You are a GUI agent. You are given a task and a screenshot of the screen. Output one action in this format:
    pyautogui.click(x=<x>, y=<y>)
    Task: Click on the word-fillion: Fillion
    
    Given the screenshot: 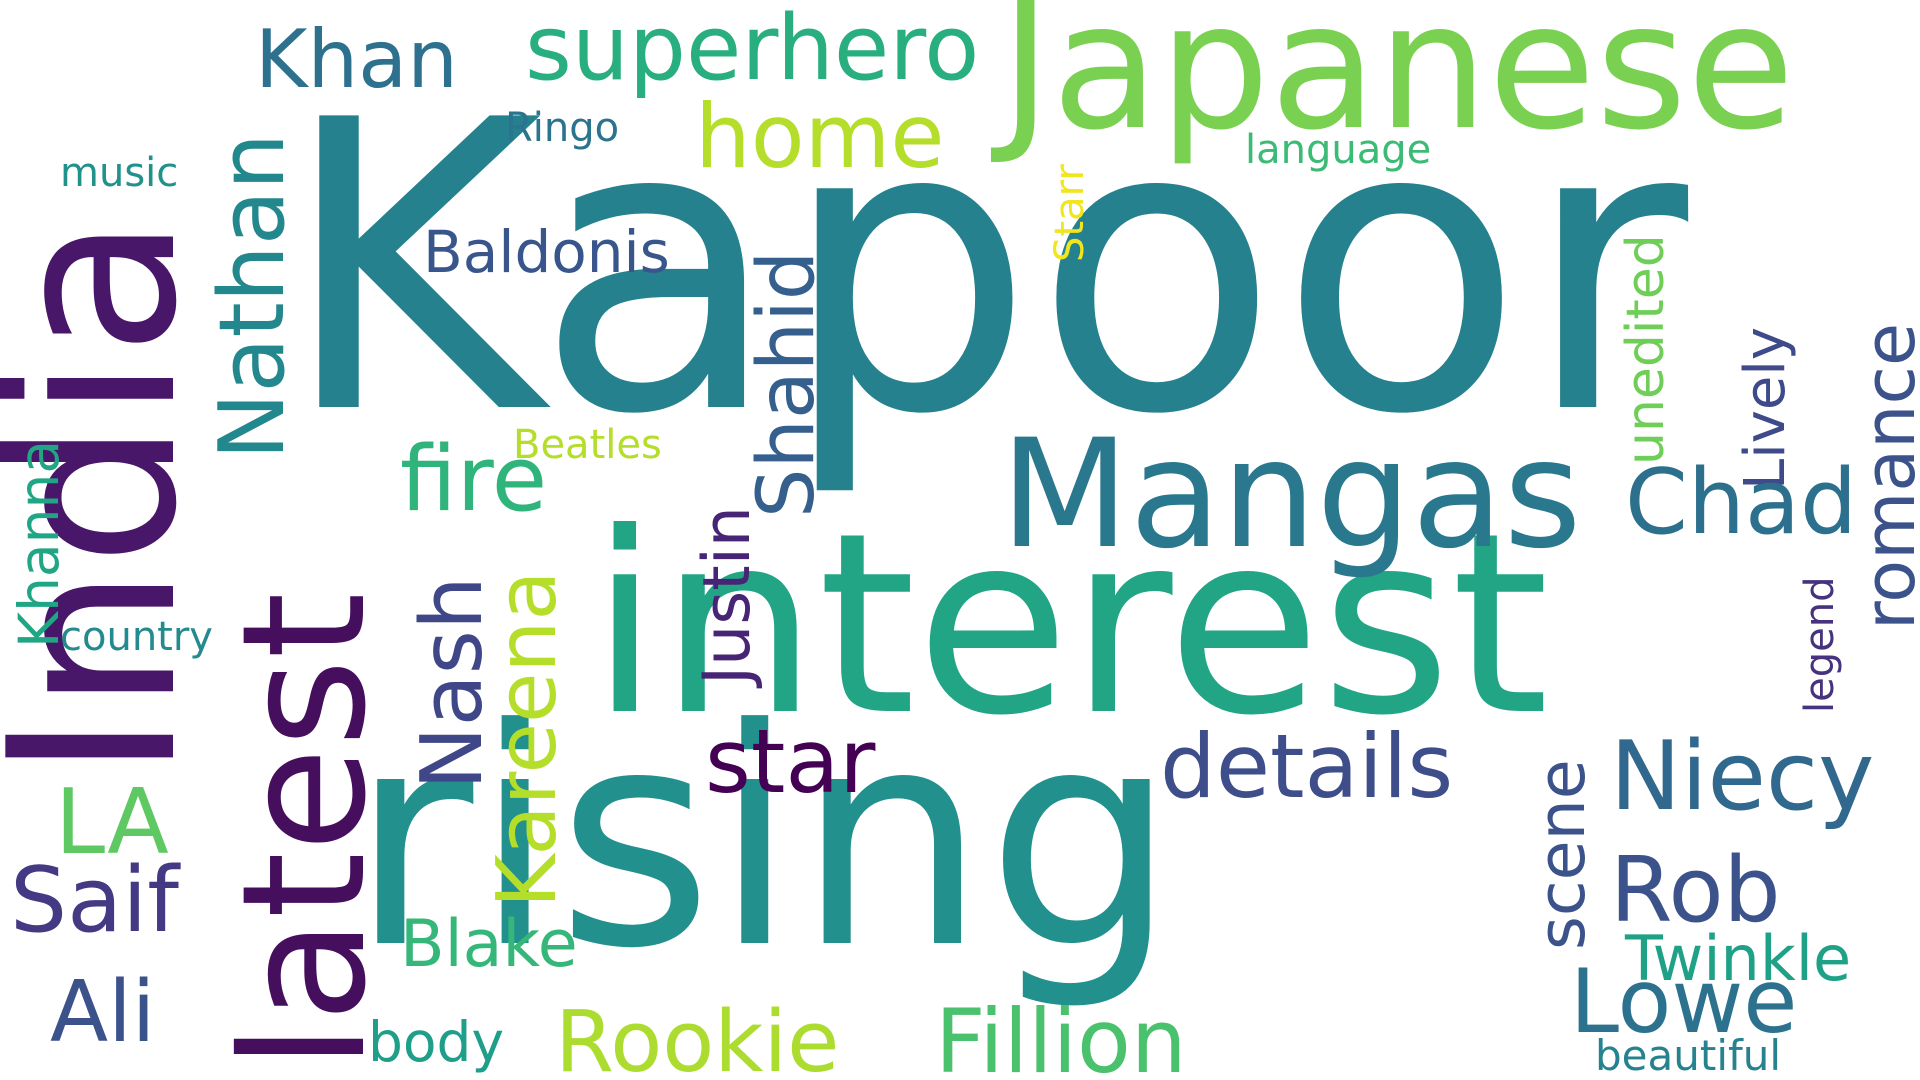 What is the action you would take?
    pyautogui.click(x=1061, y=1035)
    